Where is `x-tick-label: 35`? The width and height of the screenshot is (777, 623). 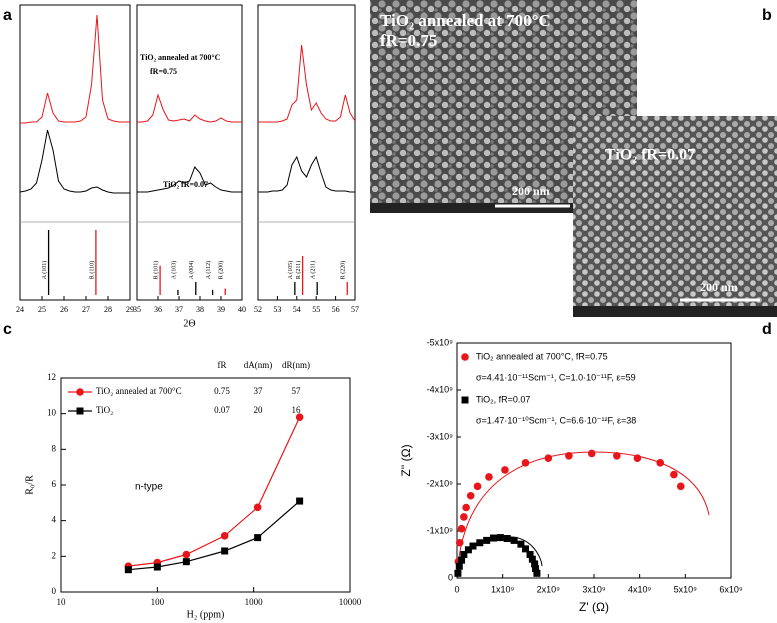 x-tick-label: 35 is located at coordinates (137, 309).